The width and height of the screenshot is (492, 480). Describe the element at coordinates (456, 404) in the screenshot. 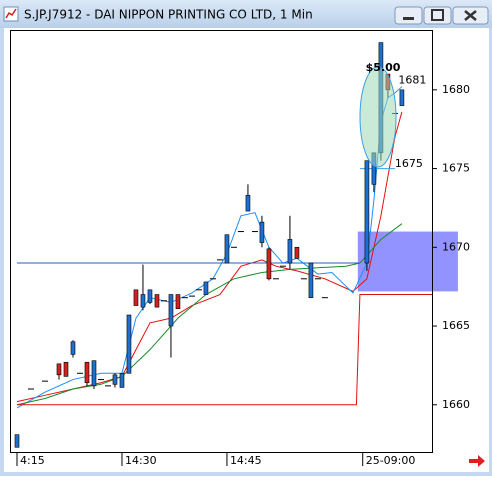

I see `y-tick-label: 1660` at that location.